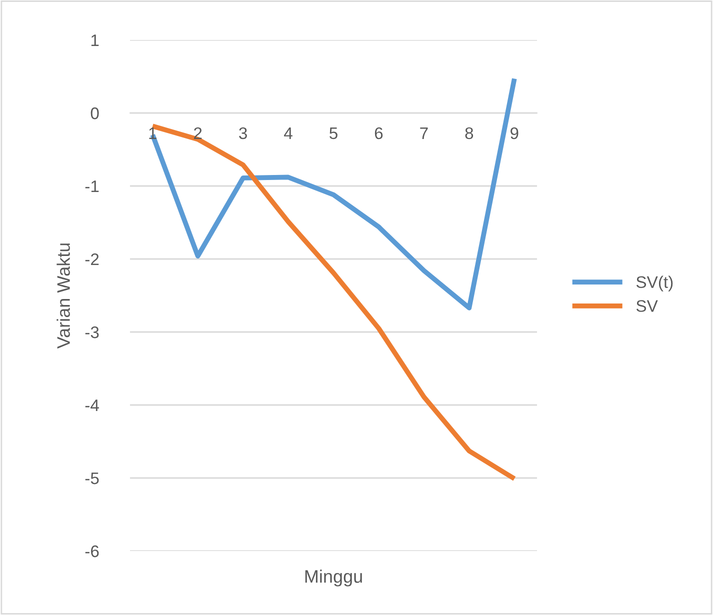 This screenshot has height=615, width=713. What do you see at coordinates (243, 133) in the screenshot?
I see `x-tick-label: 3` at bounding box center [243, 133].